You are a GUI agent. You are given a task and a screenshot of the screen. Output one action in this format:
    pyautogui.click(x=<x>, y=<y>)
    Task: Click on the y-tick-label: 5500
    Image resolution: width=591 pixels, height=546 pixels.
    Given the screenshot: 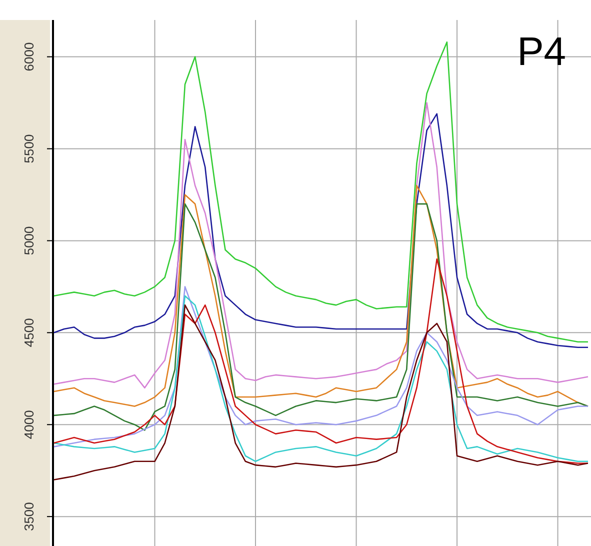 What is the action you would take?
    pyautogui.click(x=29, y=149)
    